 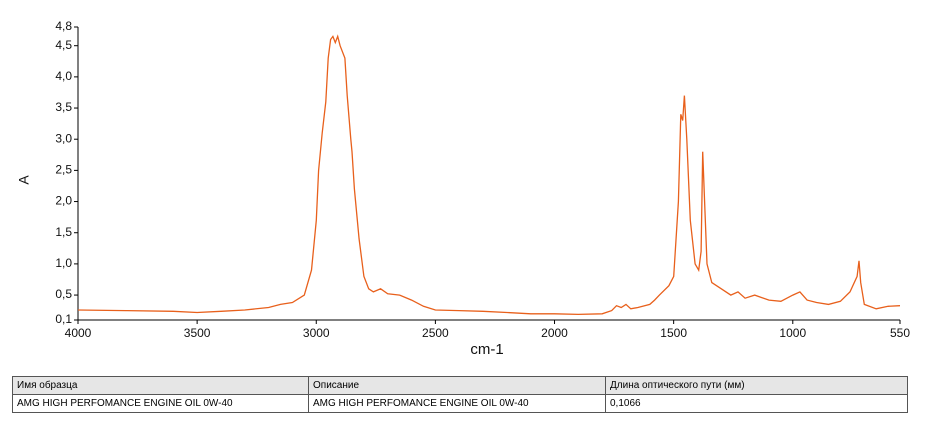 What do you see at coordinates (63, 232) in the screenshot?
I see `y-tick-label: 1,5` at bounding box center [63, 232].